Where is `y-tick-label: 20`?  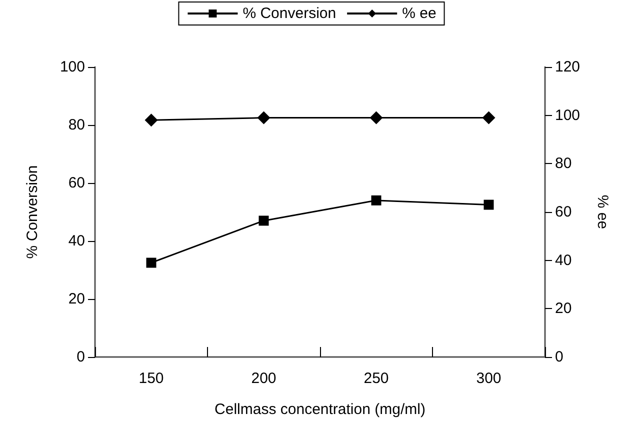
y-tick-label: 20 is located at coordinates (76, 299).